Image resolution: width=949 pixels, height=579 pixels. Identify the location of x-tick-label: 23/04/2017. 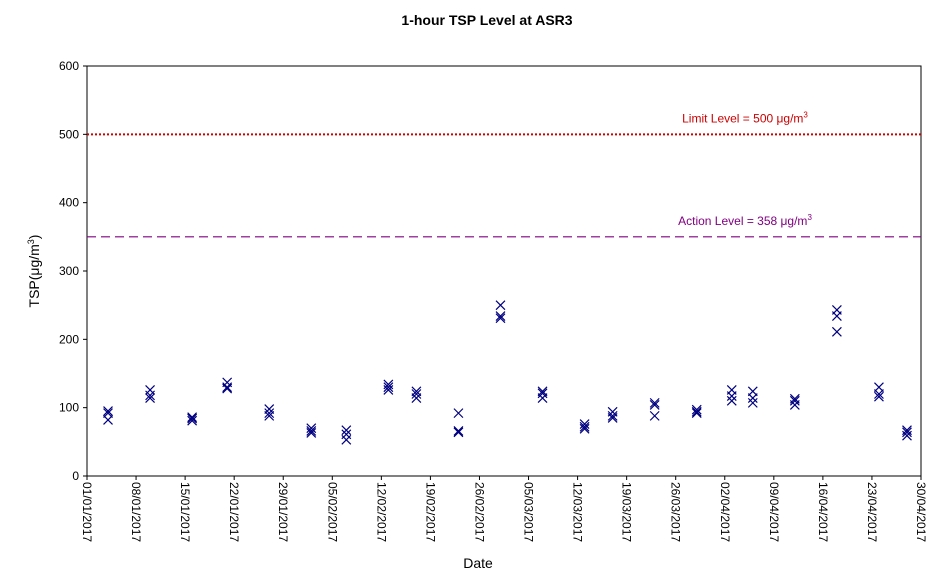
(872, 512).